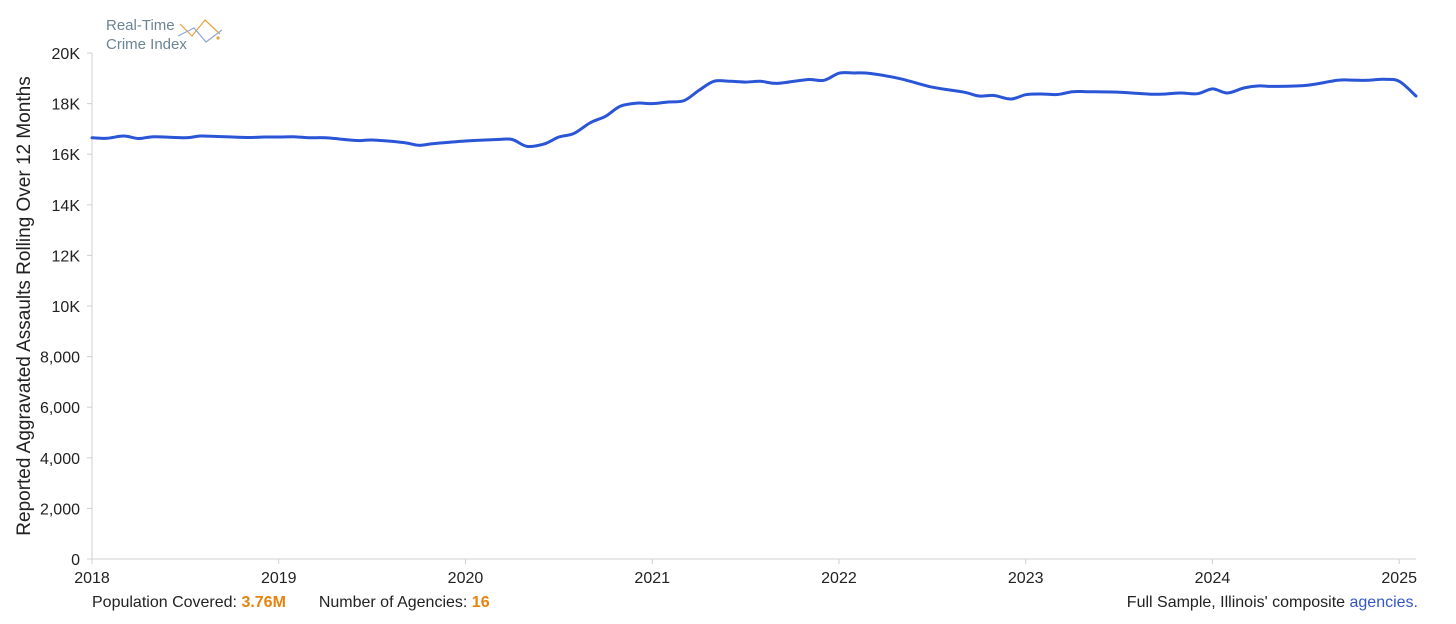 The width and height of the screenshot is (1456, 624). Describe the element at coordinates (480, 602) in the screenshot. I see `agencies-count-value: 16` at that location.